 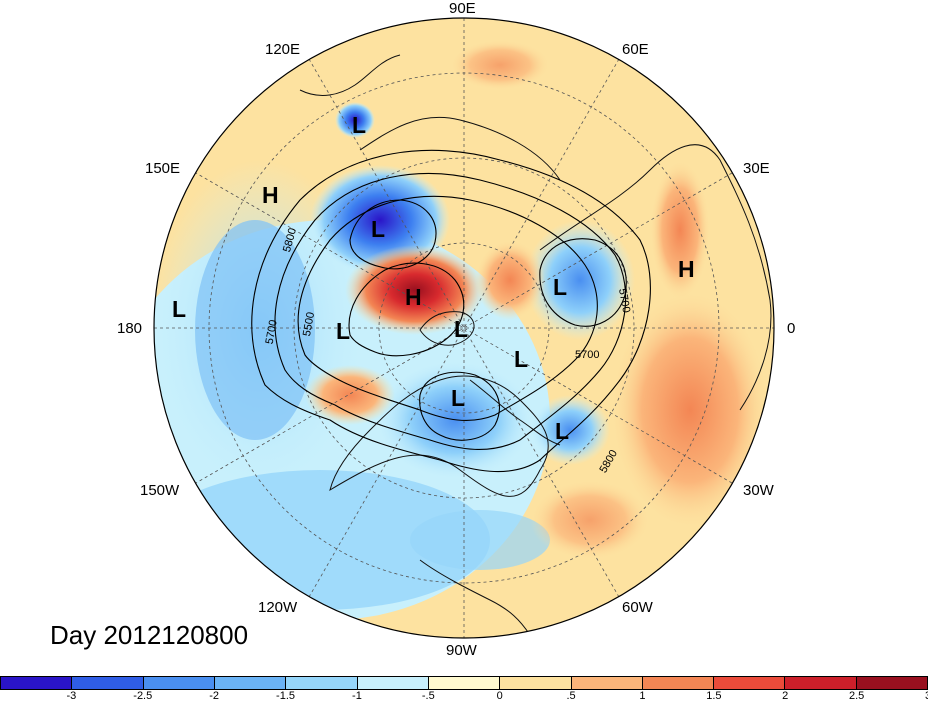 What do you see at coordinates (714, 696) in the screenshot?
I see `colorbar-tick-label: 1.5` at bounding box center [714, 696].